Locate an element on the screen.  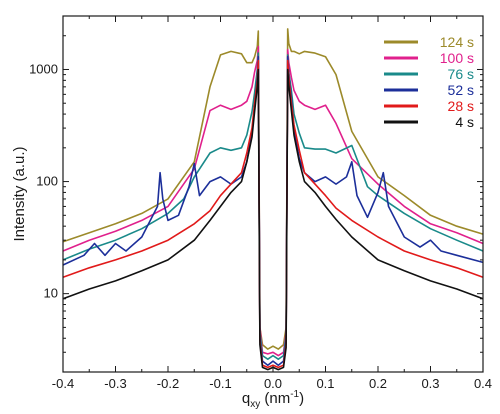
x-tick-label: 0.0 is located at coordinates (273, 383).